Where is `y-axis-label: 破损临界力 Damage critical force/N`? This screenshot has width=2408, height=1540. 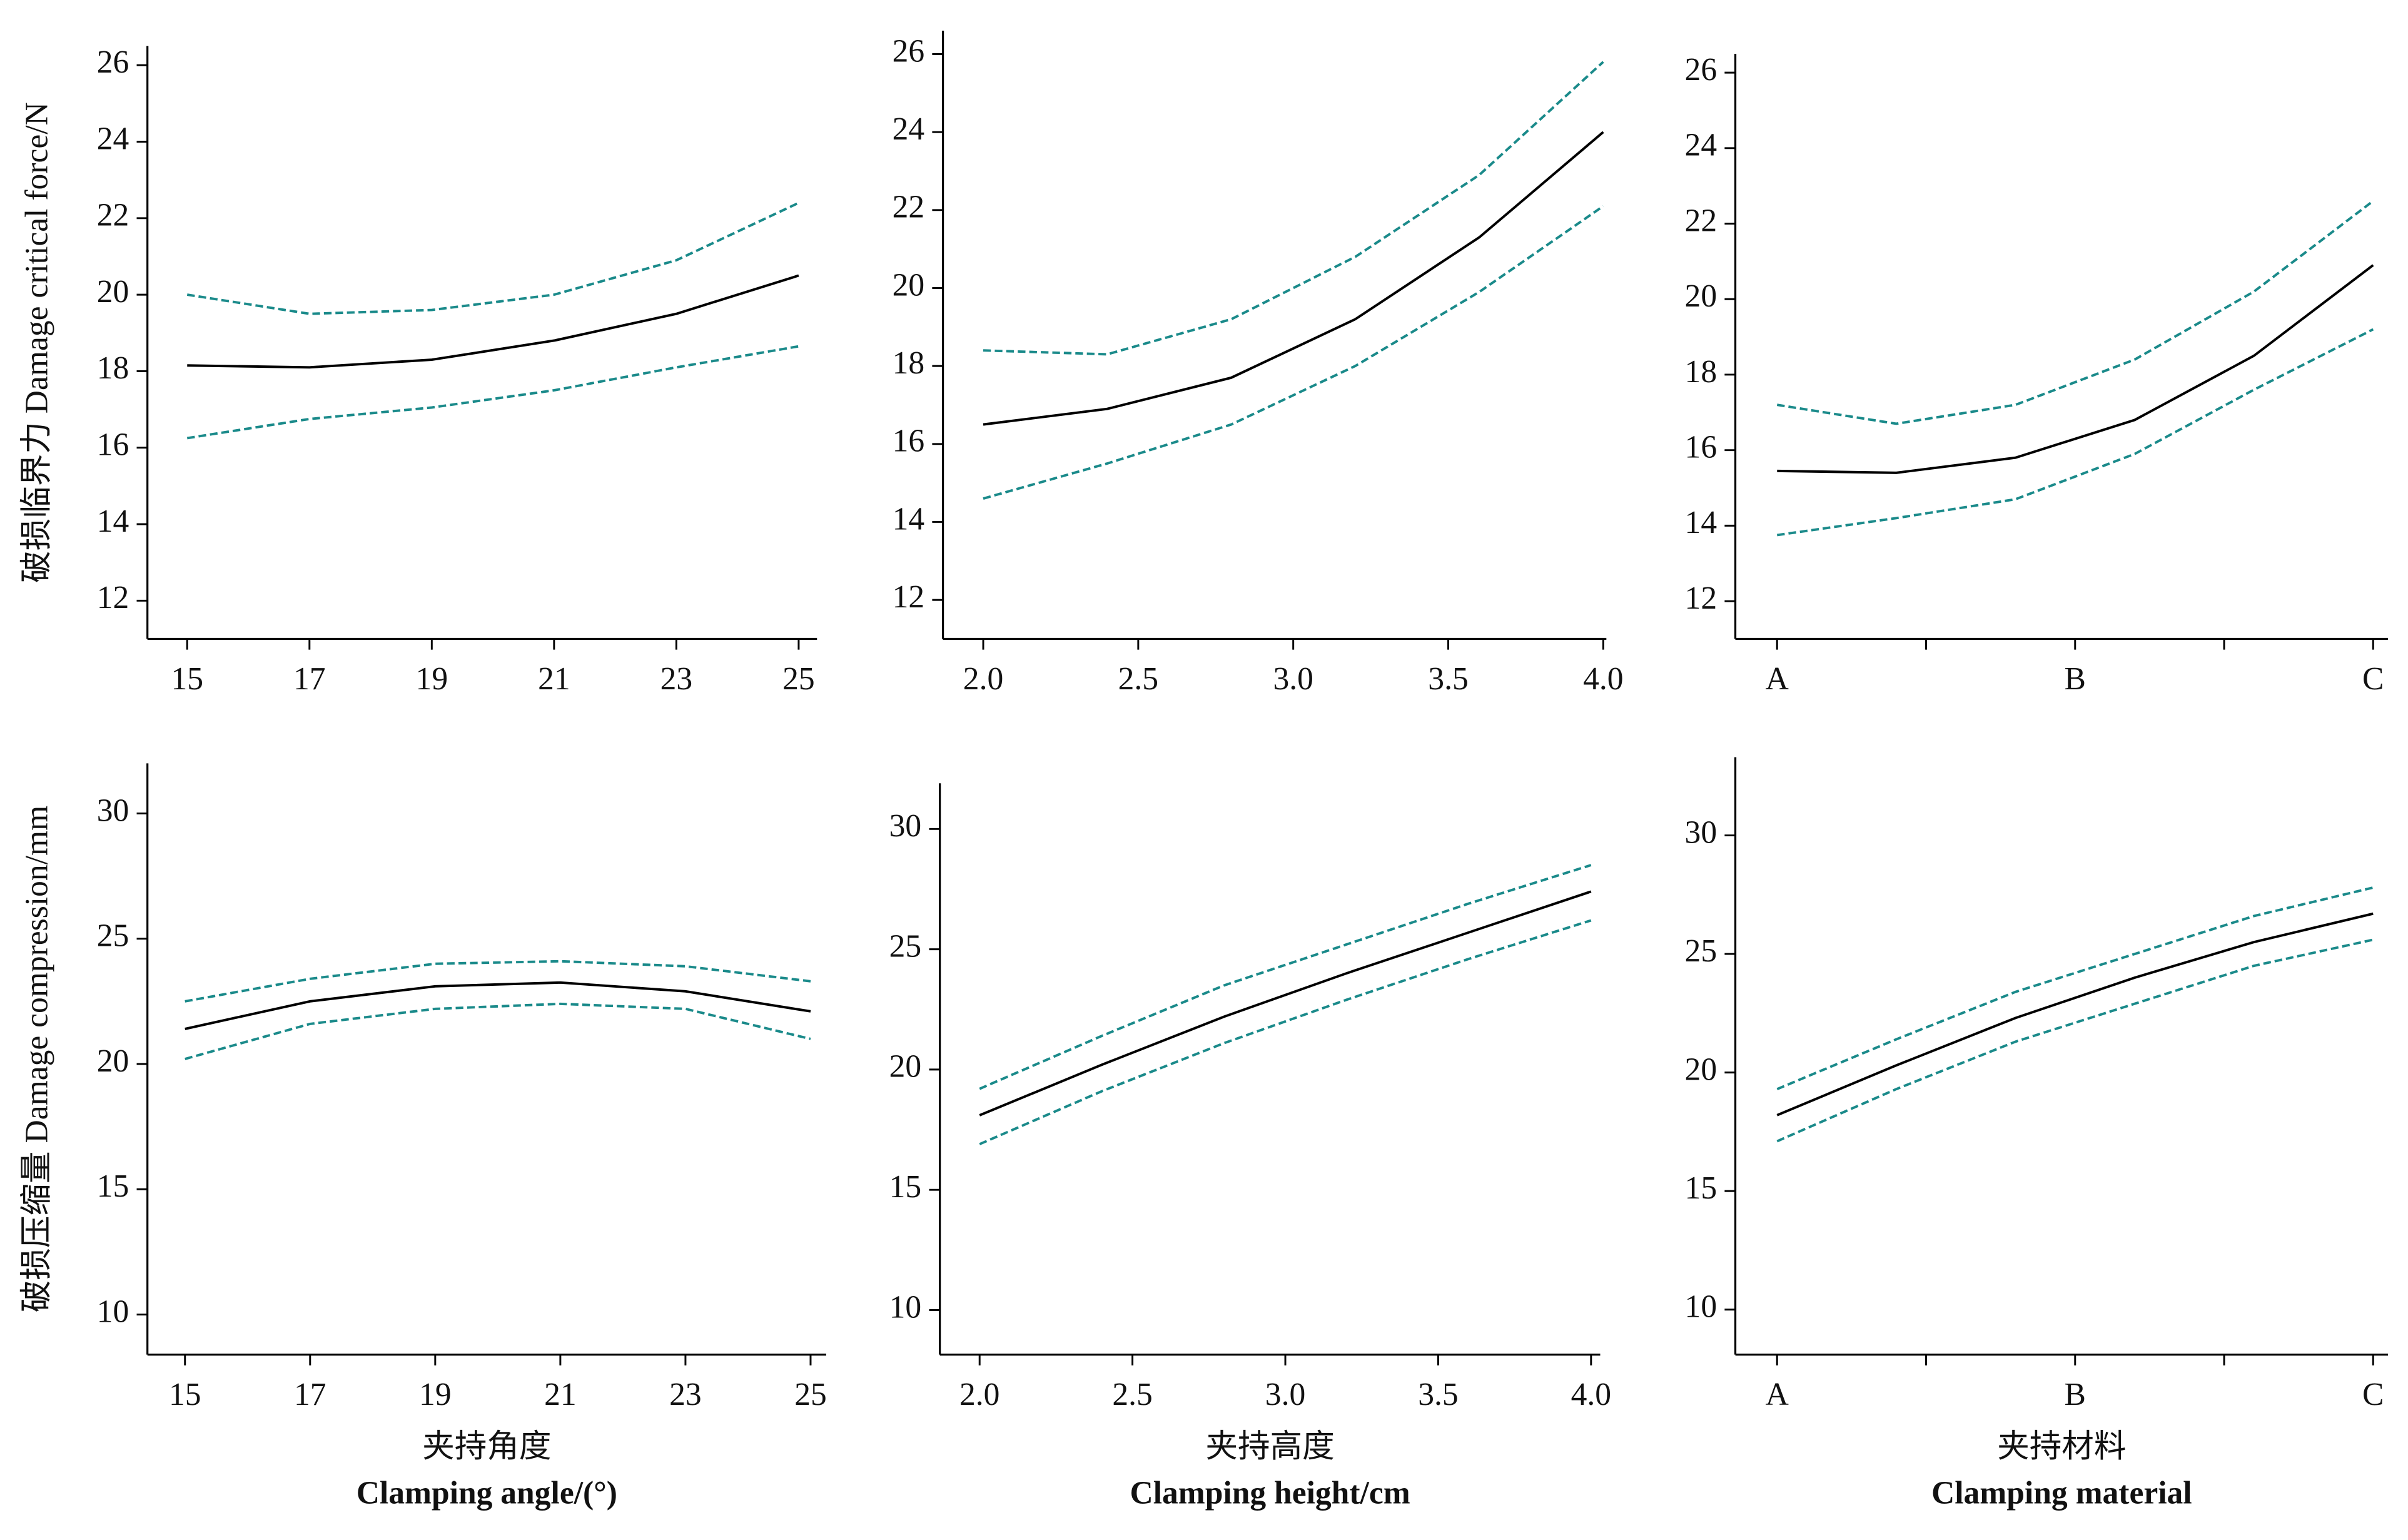
y-axis-label: 破损临界力 Damage critical force/N is located at coordinates (37, 342).